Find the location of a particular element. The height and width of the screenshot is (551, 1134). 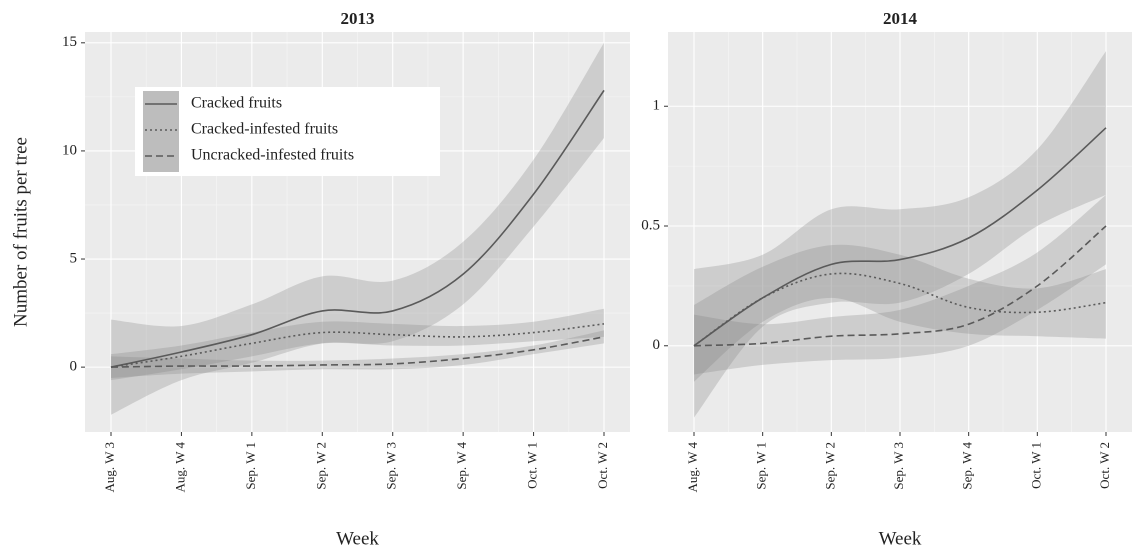

legend-box is located at coordinates (287, 131).